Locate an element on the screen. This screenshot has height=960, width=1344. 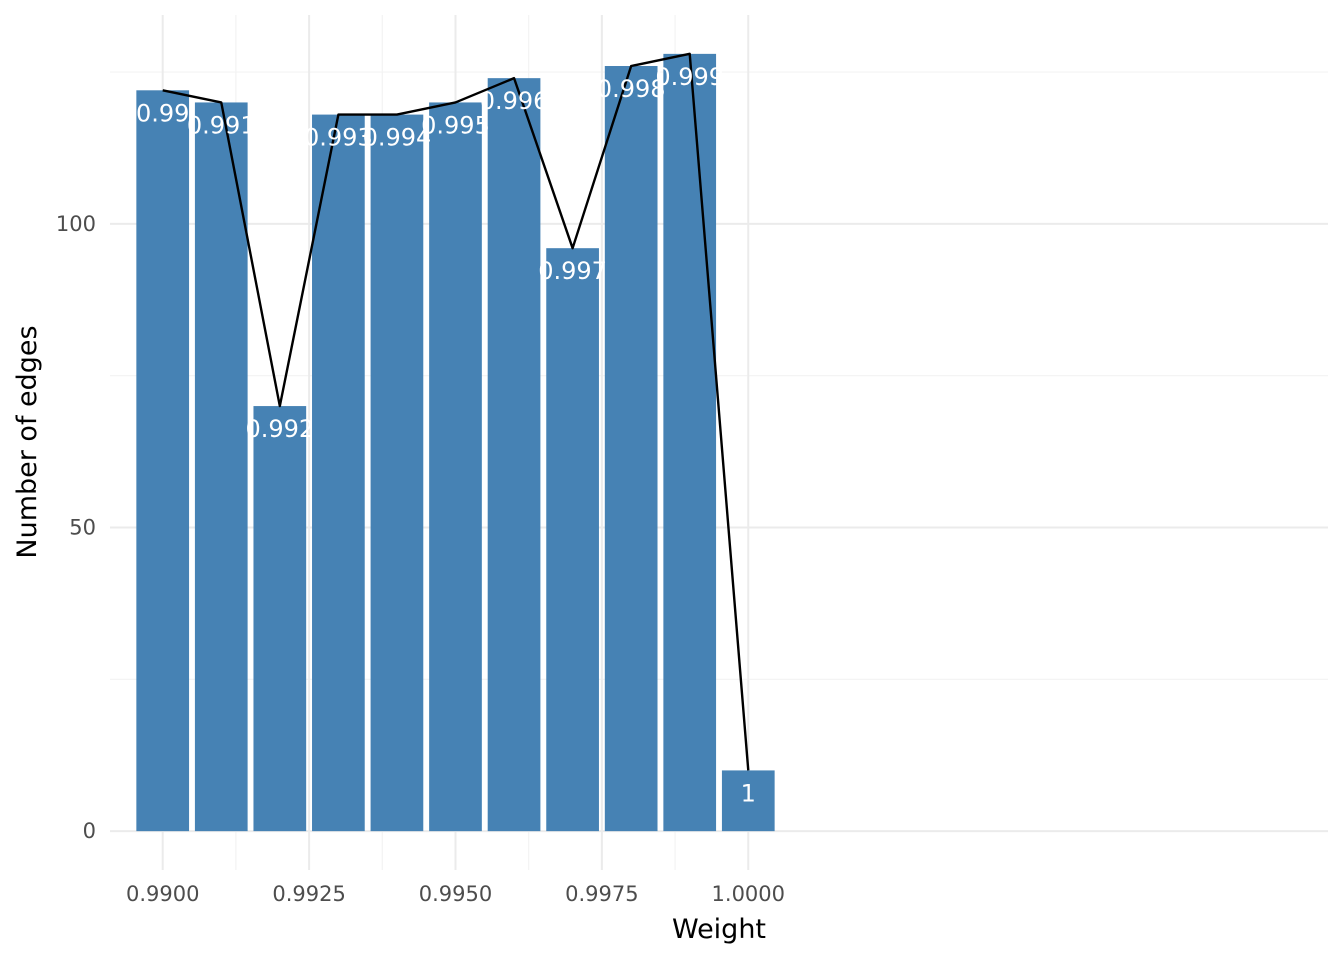
y-tick-label: 0 is located at coordinates (89, 831).